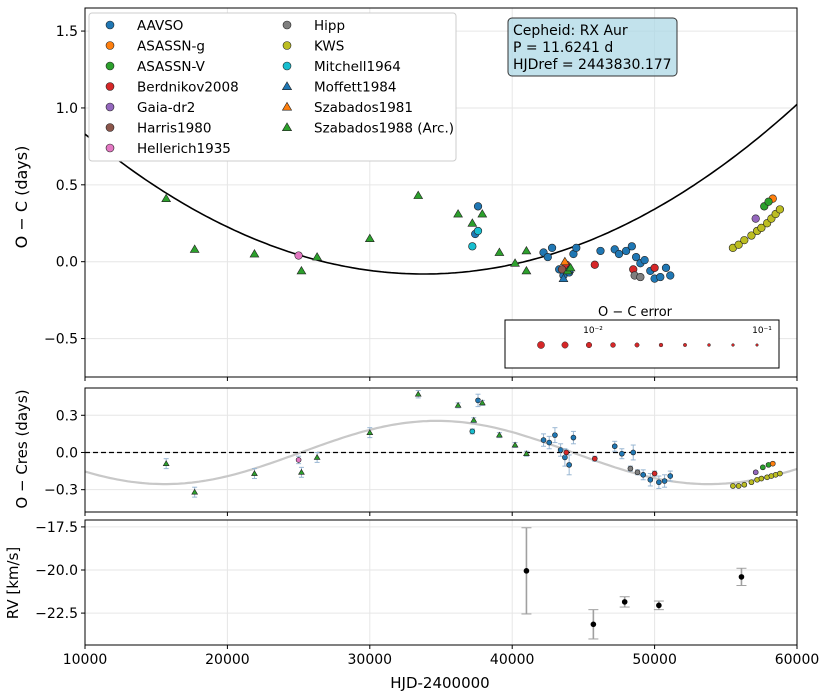 This screenshot has width=831, height=696. What do you see at coordinates (357, 67) in the screenshot?
I see `legend-label-9: Mitchell1964` at bounding box center [357, 67].